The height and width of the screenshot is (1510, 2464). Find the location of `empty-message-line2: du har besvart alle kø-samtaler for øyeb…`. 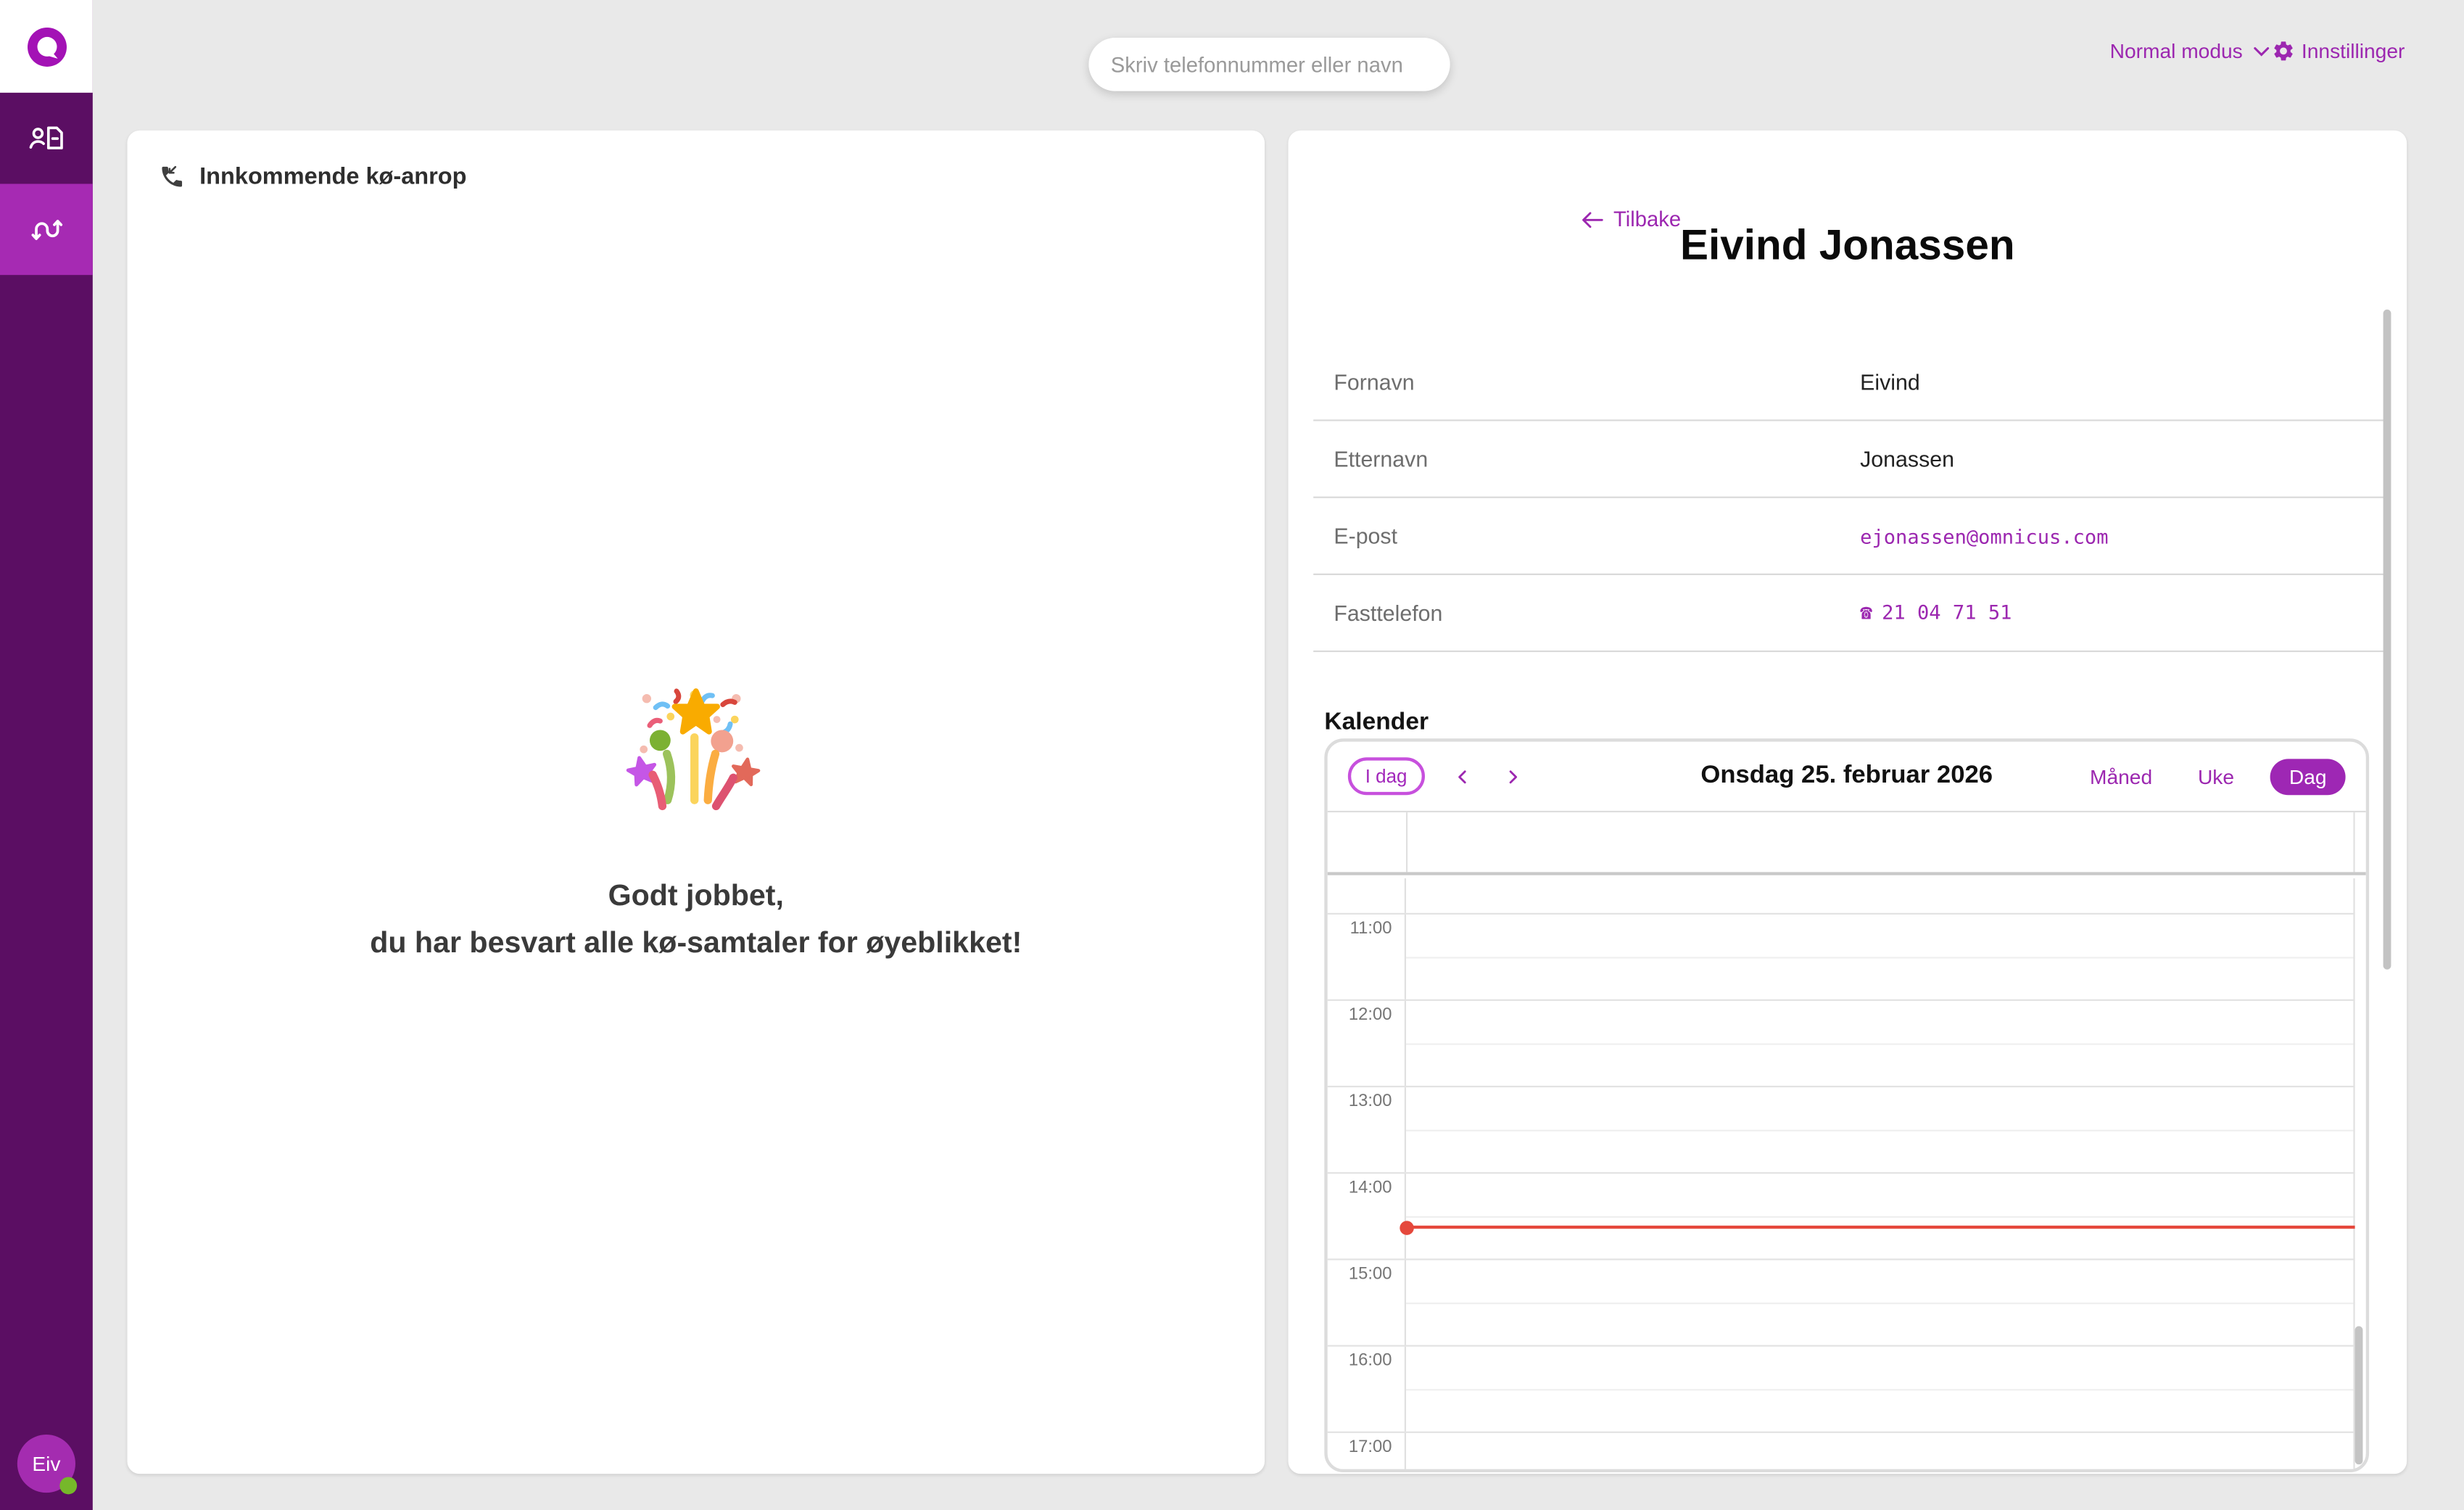

empty-message-line2: du har besvart alle kø-samtaler for øyeb… is located at coordinates (696, 944).